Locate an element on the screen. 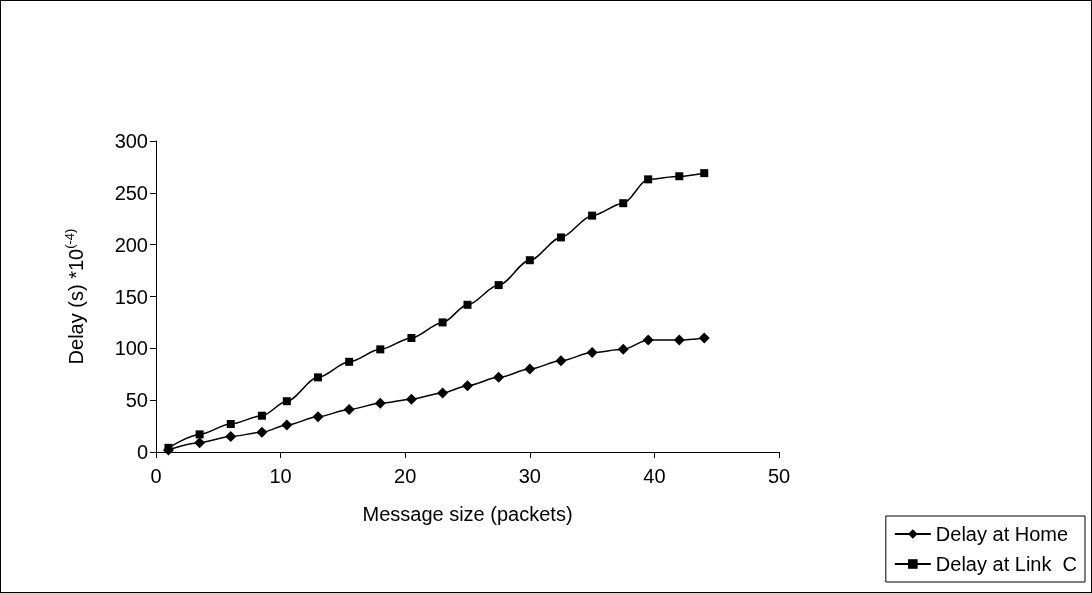 This screenshot has height=593, width=1092. y-tick-label: 200 is located at coordinates (131, 244).